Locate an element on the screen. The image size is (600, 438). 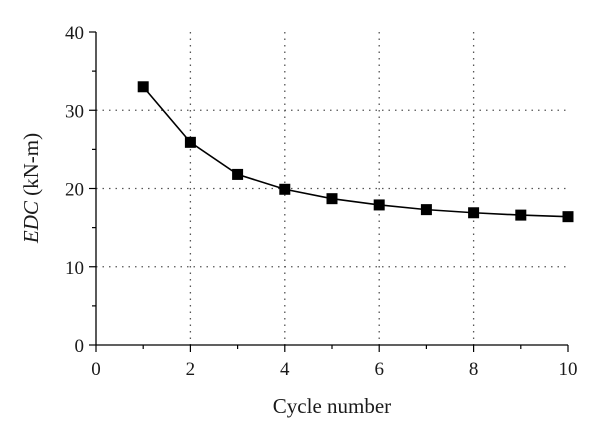
y-axis-title-unit: (kN-m) is located at coordinates (31, 167).